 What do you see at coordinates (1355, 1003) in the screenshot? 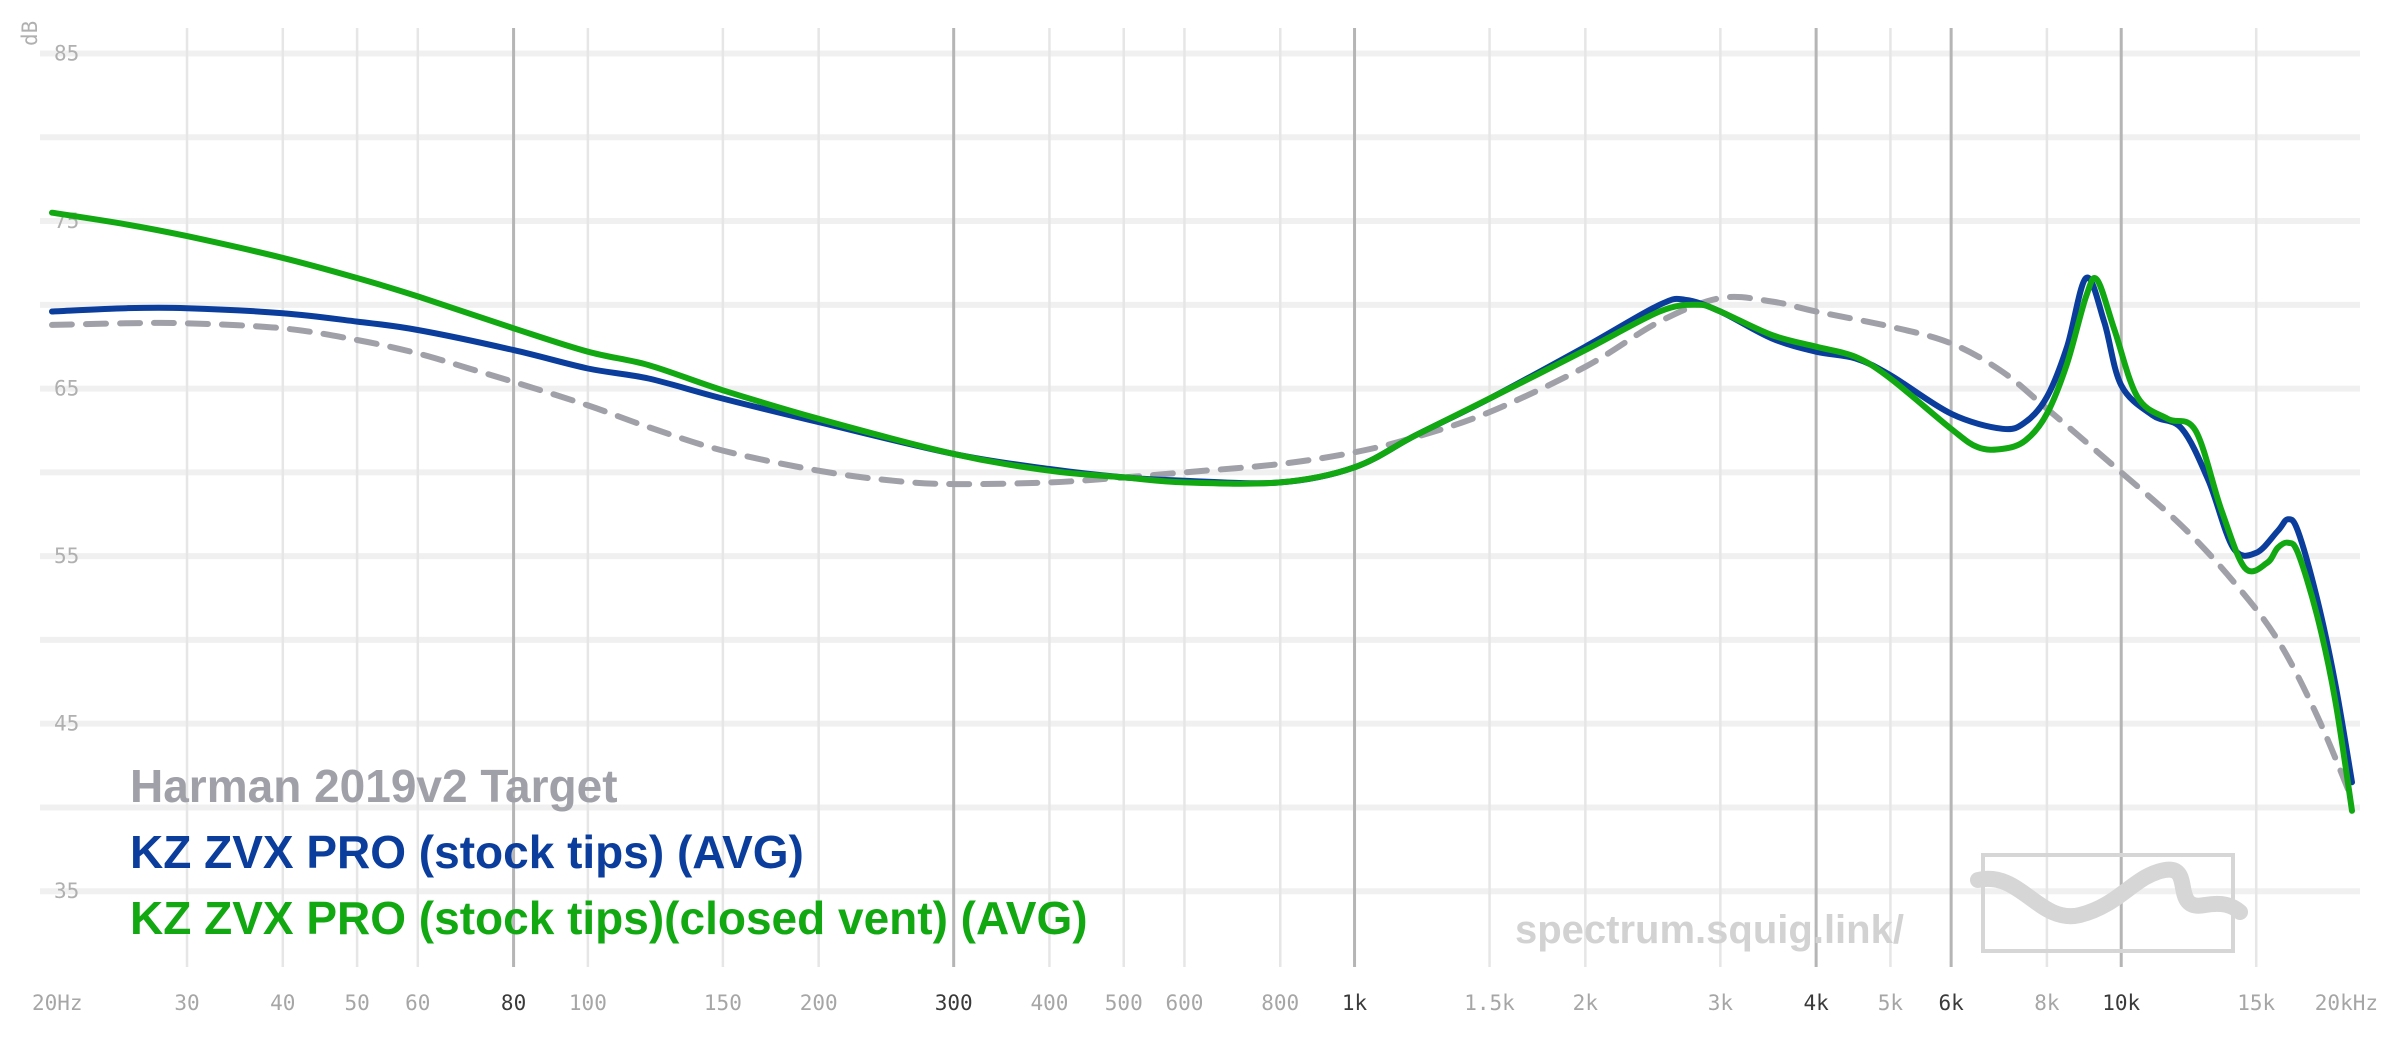
I see `x-tick-label: 1k` at bounding box center [1355, 1003].